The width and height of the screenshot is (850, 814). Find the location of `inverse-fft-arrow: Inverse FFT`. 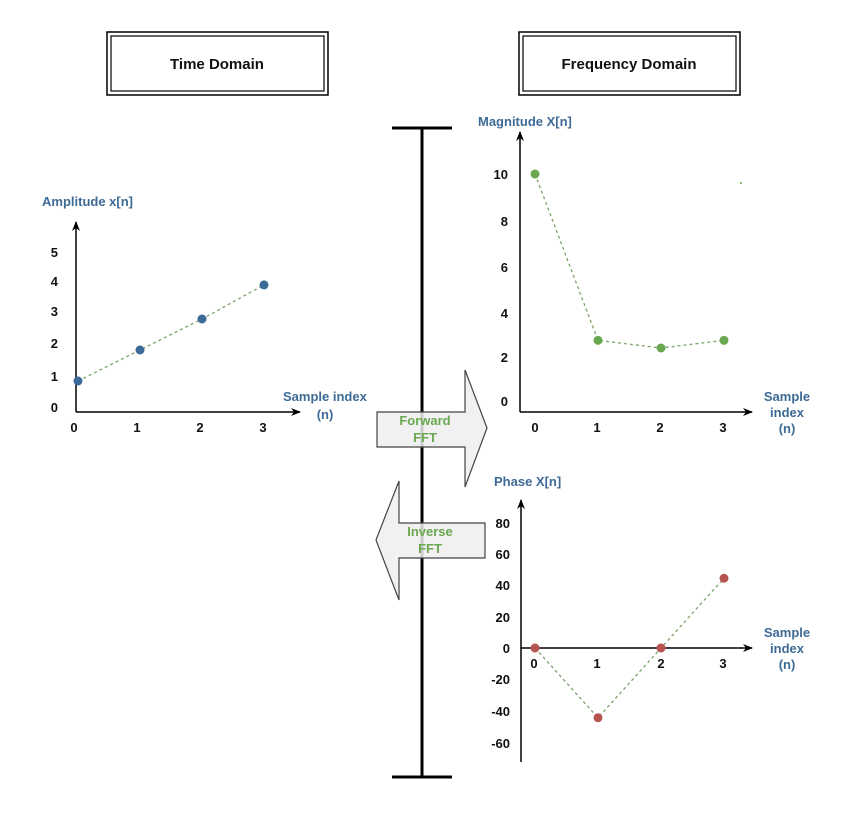

inverse-fft-arrow: Inverse FFT is located at coordinates (430, 540).